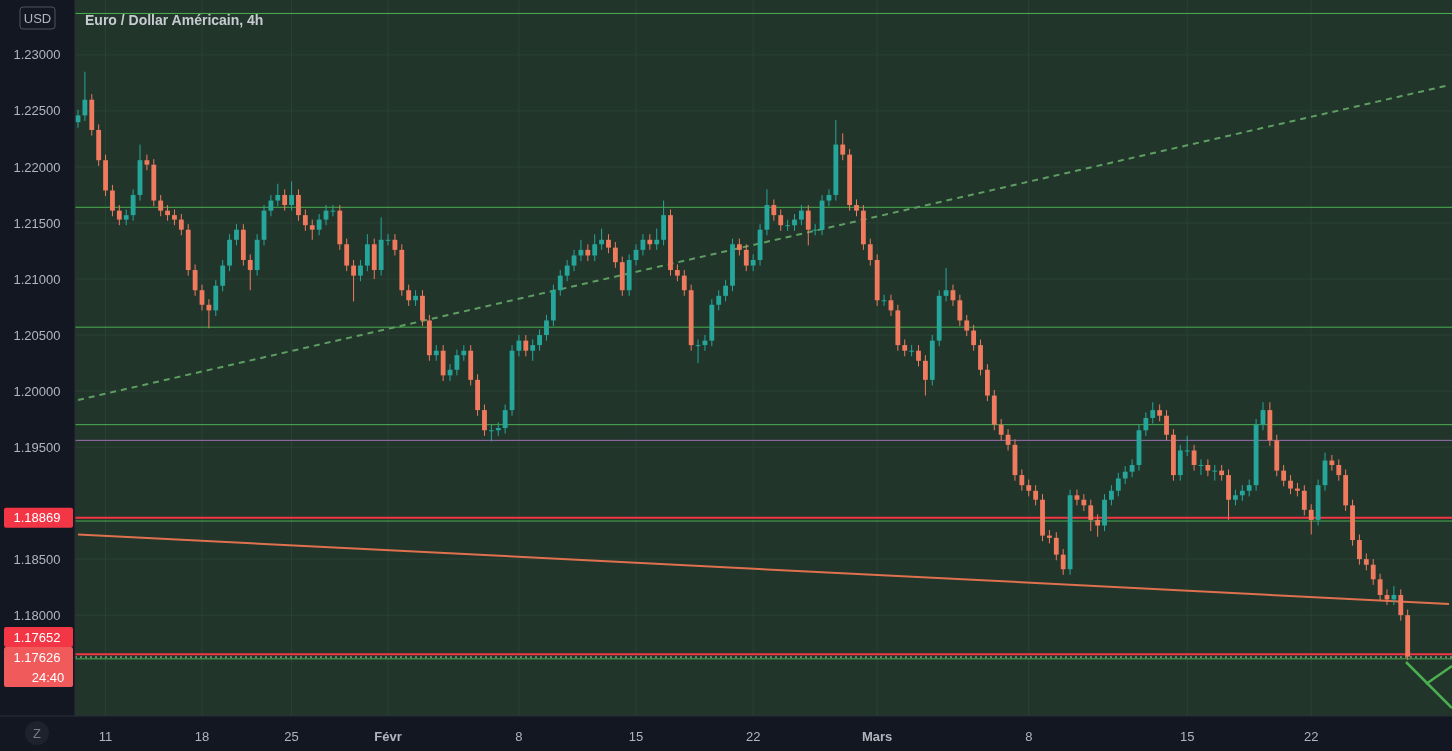  What do you see at coordinates (291, 736) in the screenshot?
I see `x-tick-label: 25` at bounding box center [291, 736].